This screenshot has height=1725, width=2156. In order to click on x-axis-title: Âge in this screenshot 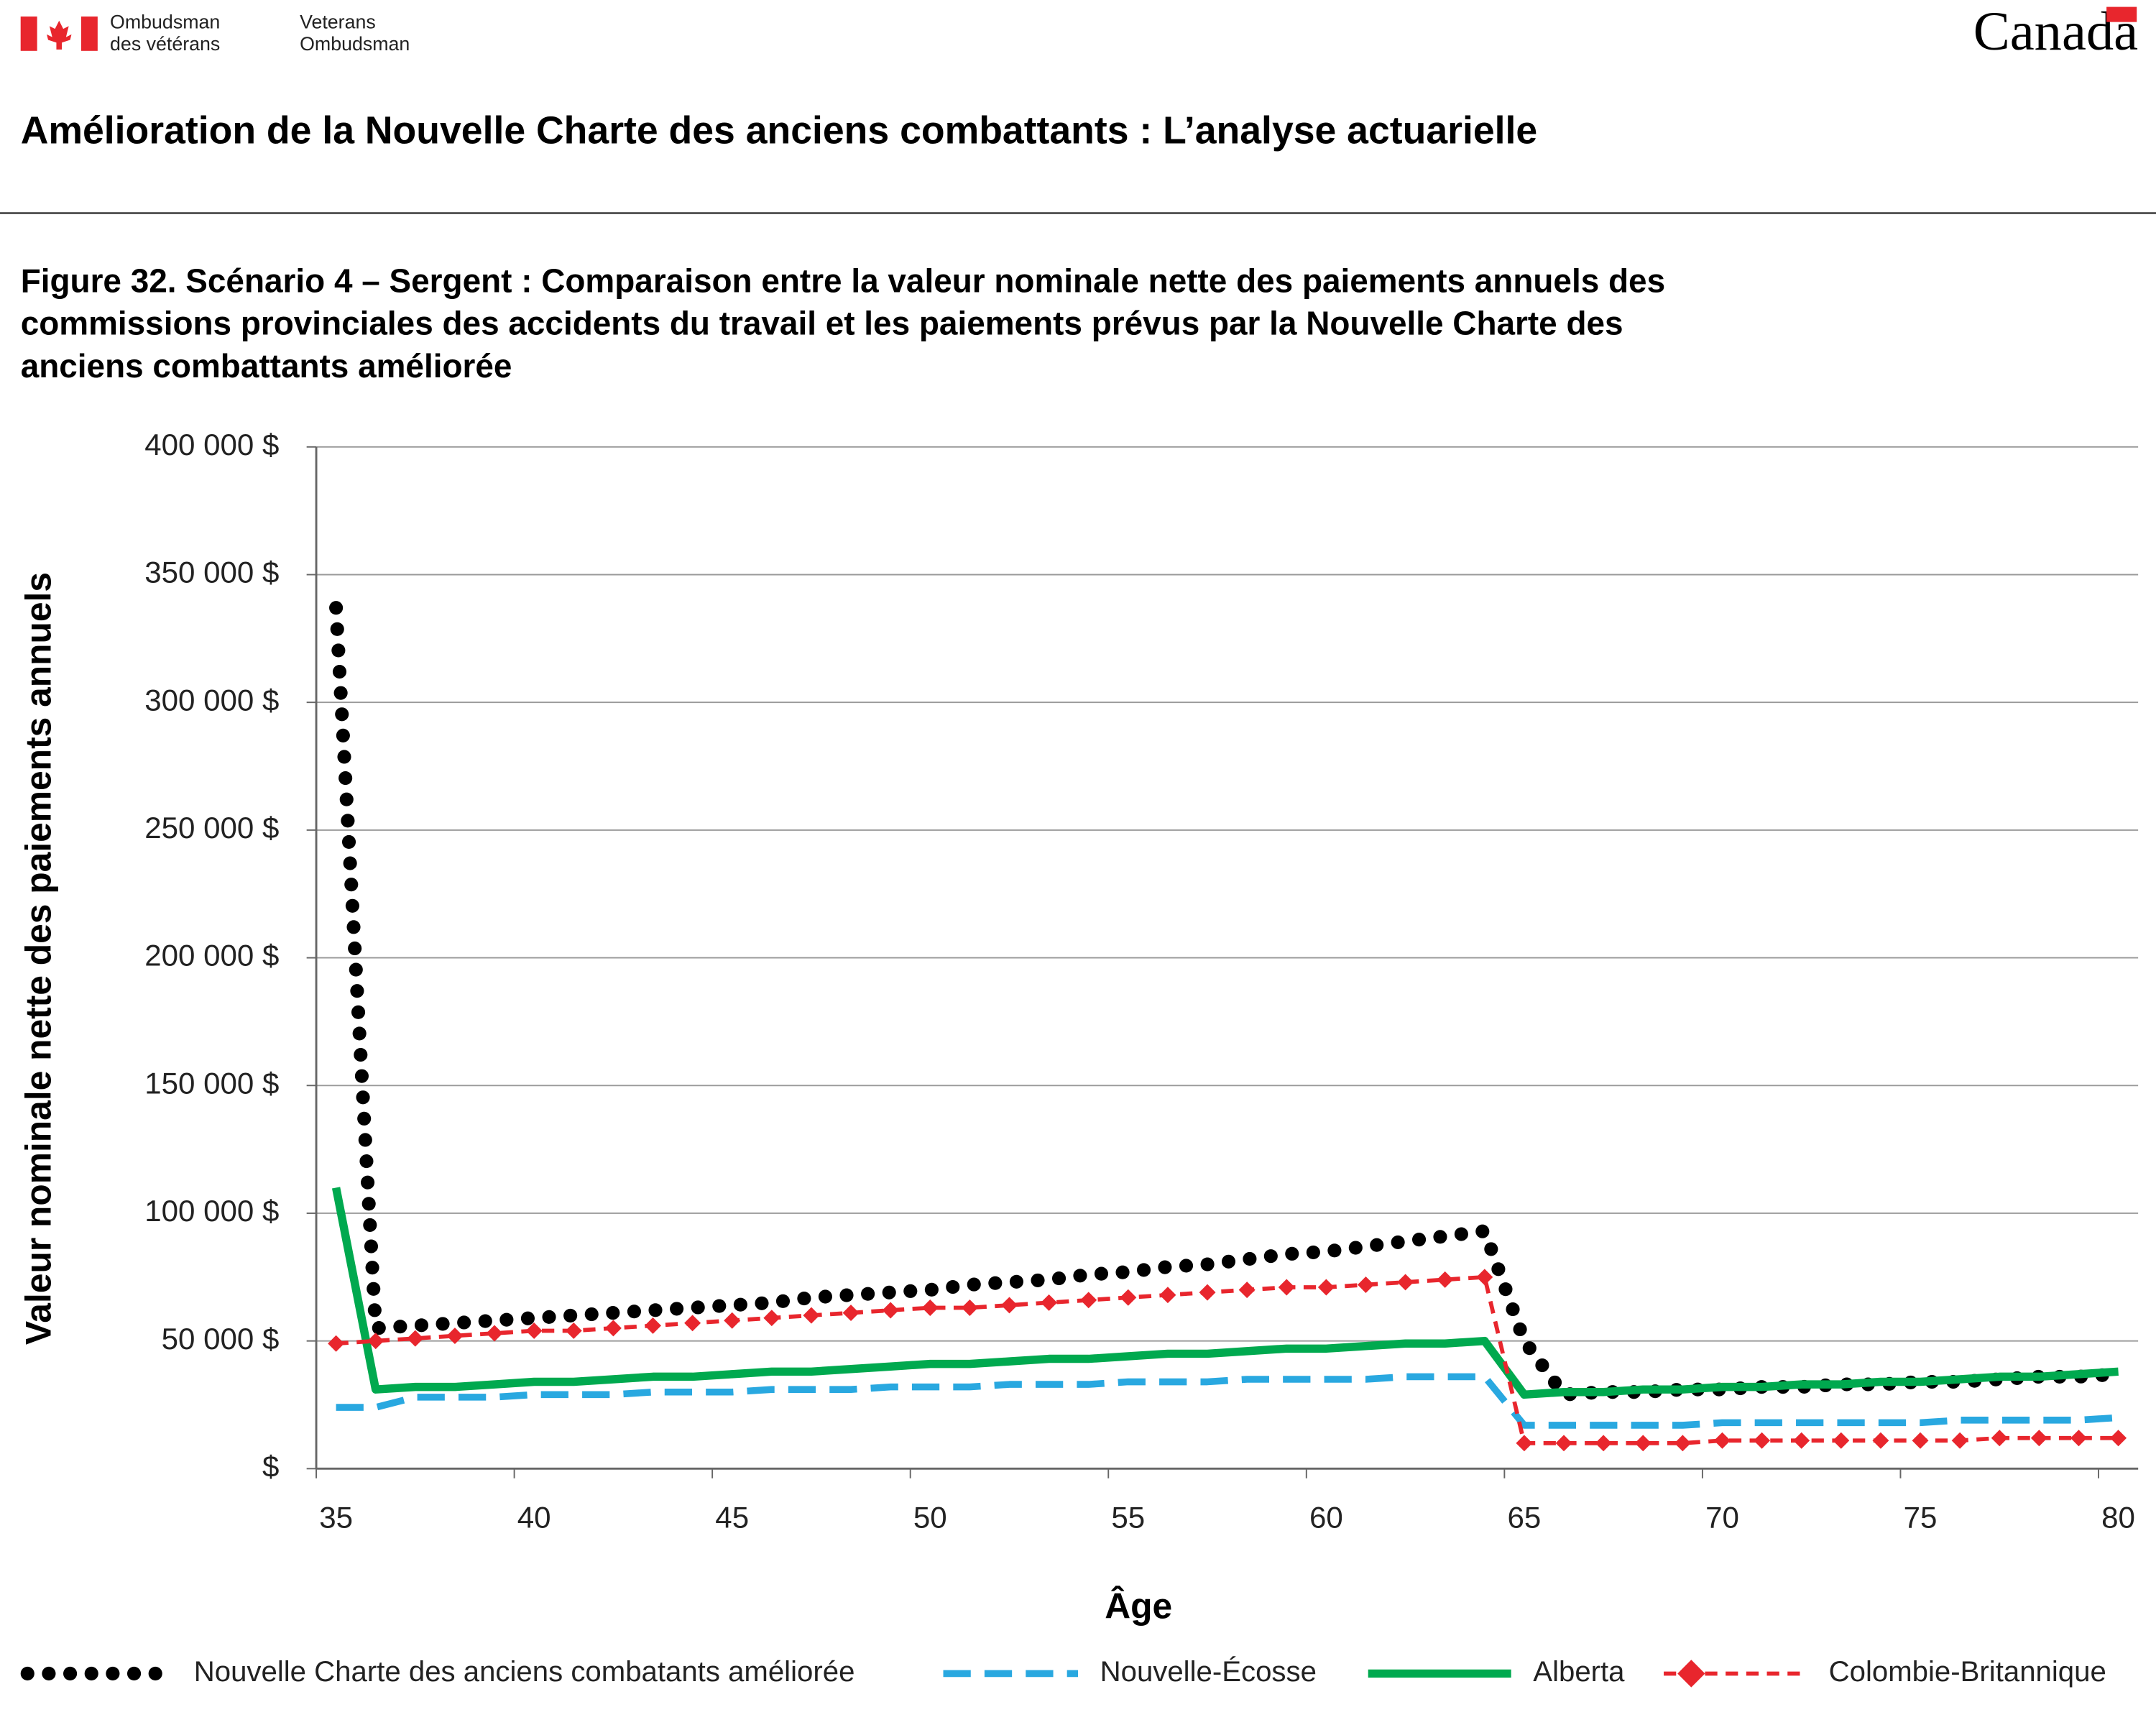, I will do `click(1138, 1606)`.